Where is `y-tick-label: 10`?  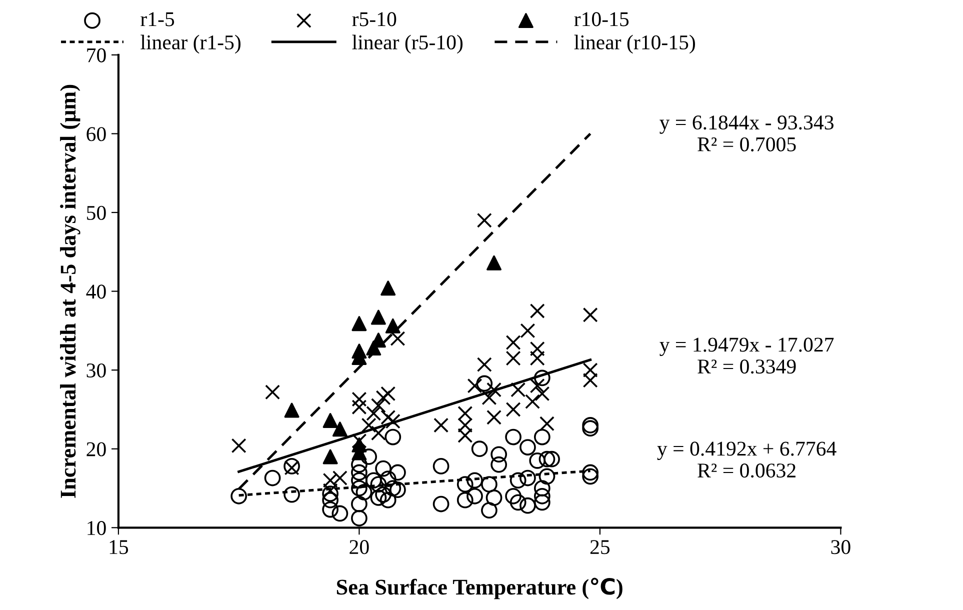 y-tick-label: 10 is located at coordinates (97, 528).